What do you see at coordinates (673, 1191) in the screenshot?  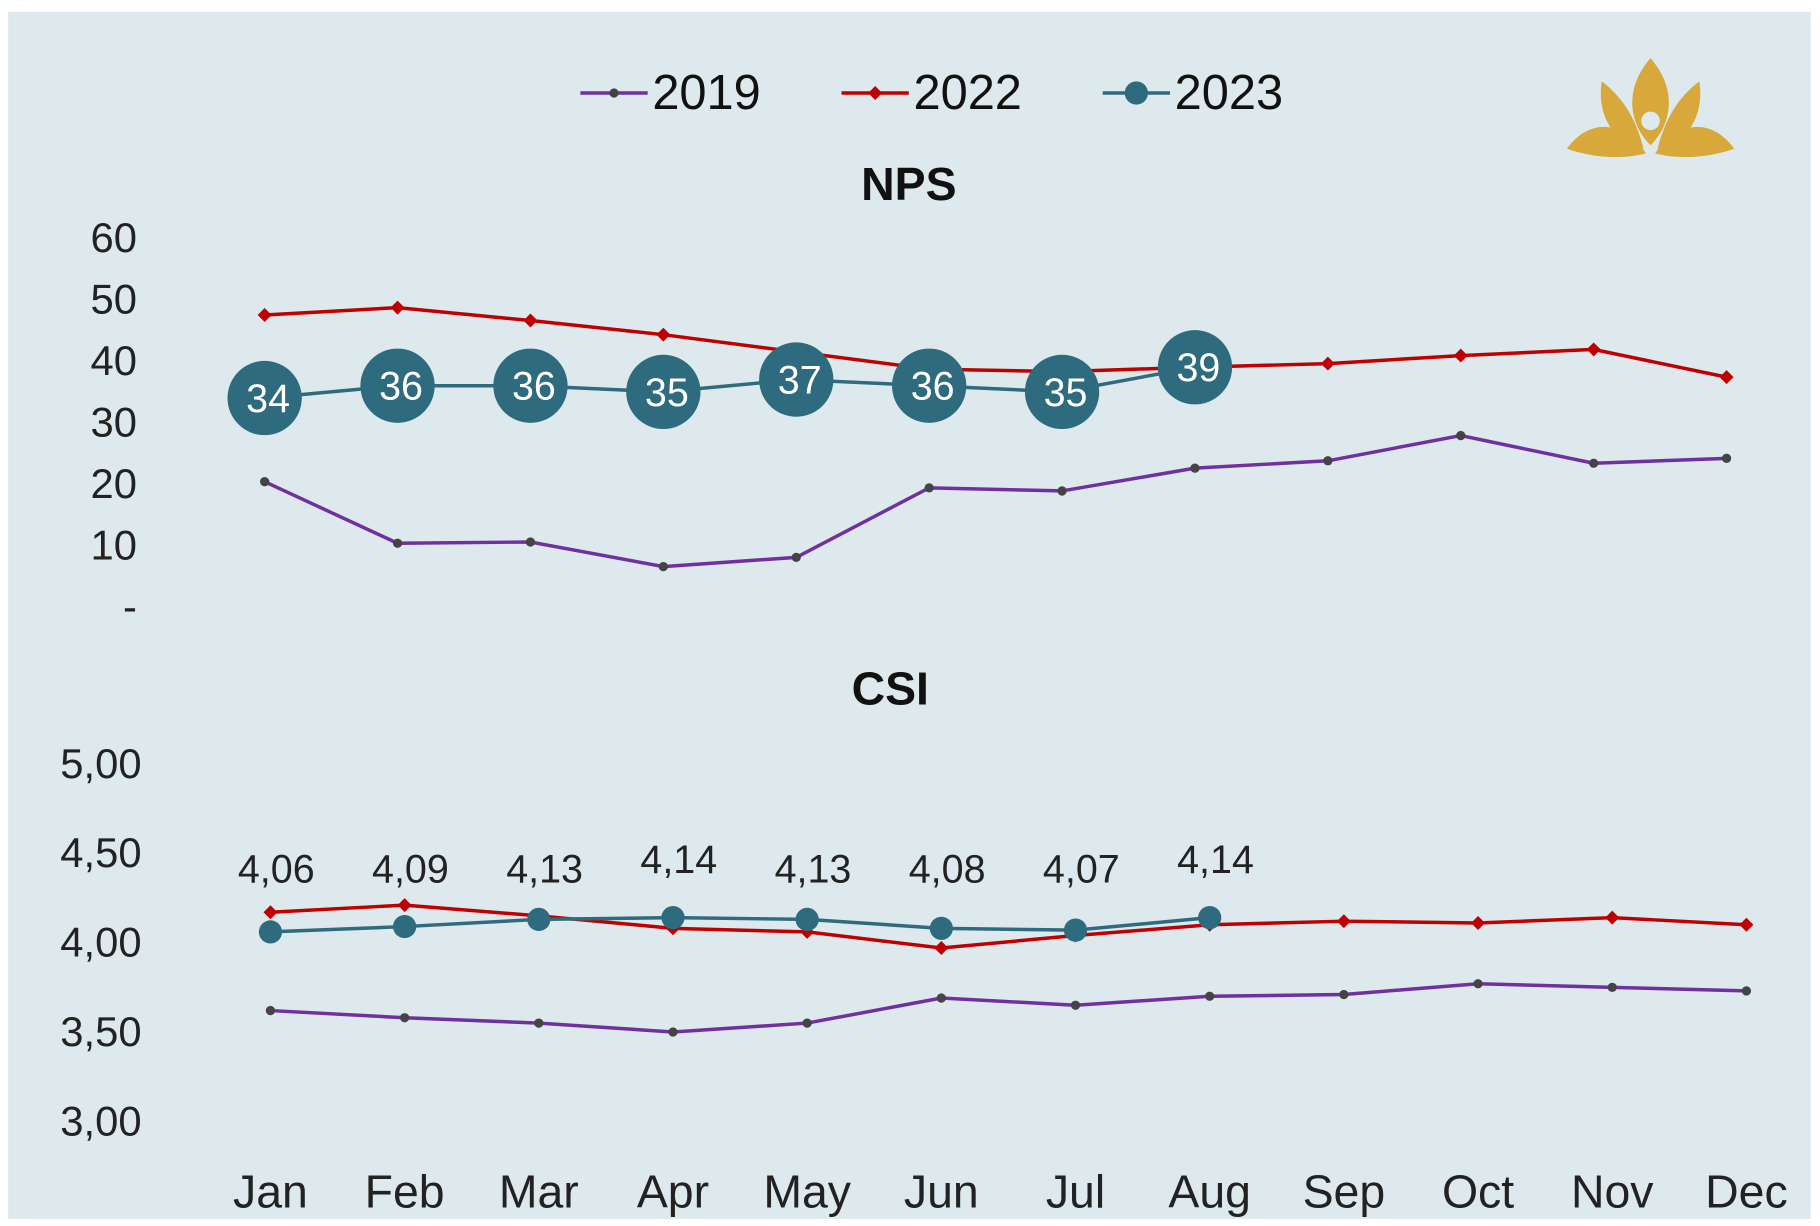 I see `x-tick-label: Apr` at bounding box center [673, 1191].